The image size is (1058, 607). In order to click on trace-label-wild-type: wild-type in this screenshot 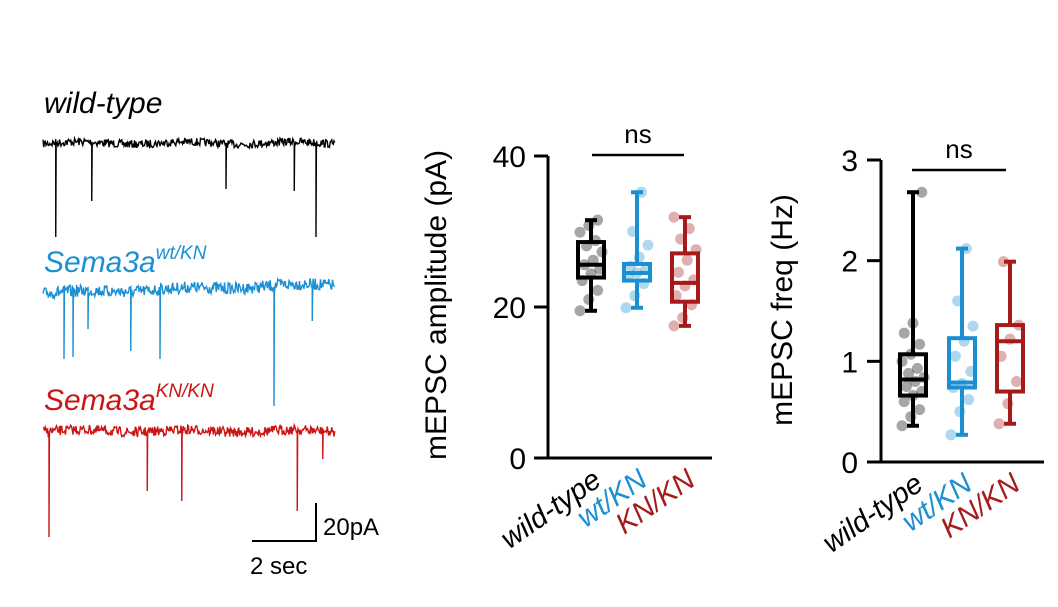, I will do `click(103, 103)`.